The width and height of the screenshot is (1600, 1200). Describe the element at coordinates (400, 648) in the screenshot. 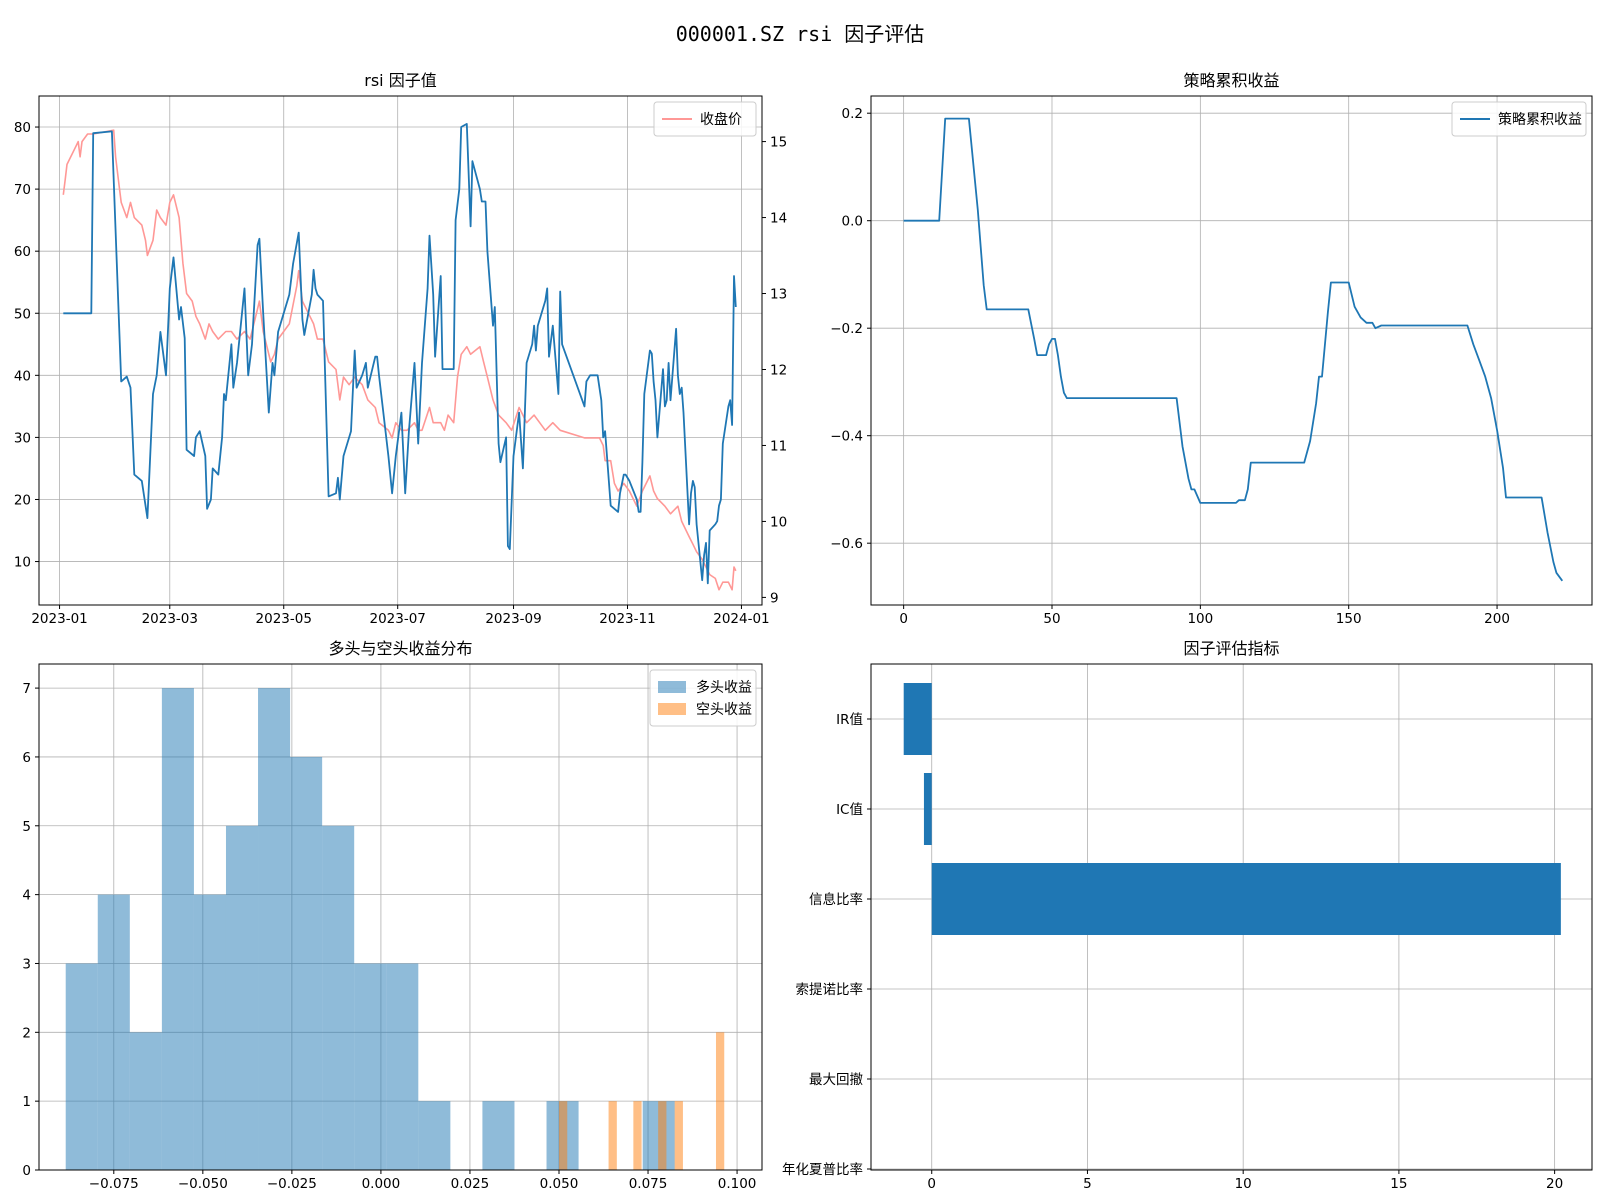

I see `subplot-title: 多头与空头收益分布` at that location.